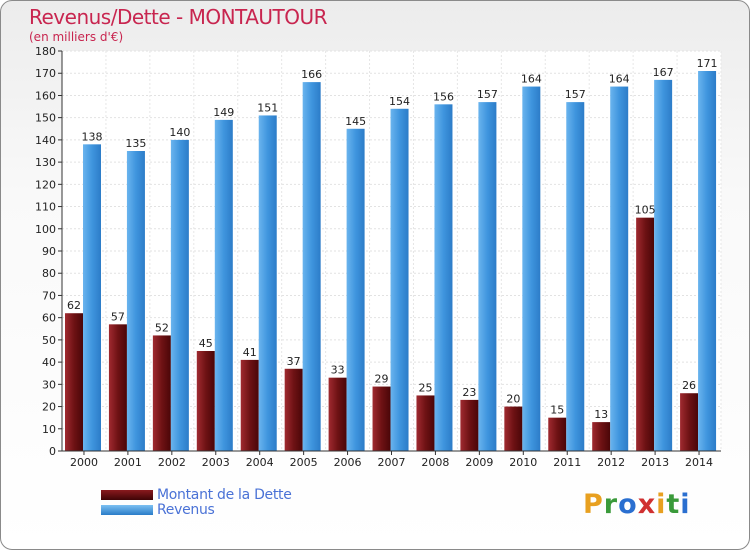 The image size is (750, 550). Describe the element at coordinates (224, 495) in the screenshot. I see `legend-label-debt: Montant de la Dette` at that location.